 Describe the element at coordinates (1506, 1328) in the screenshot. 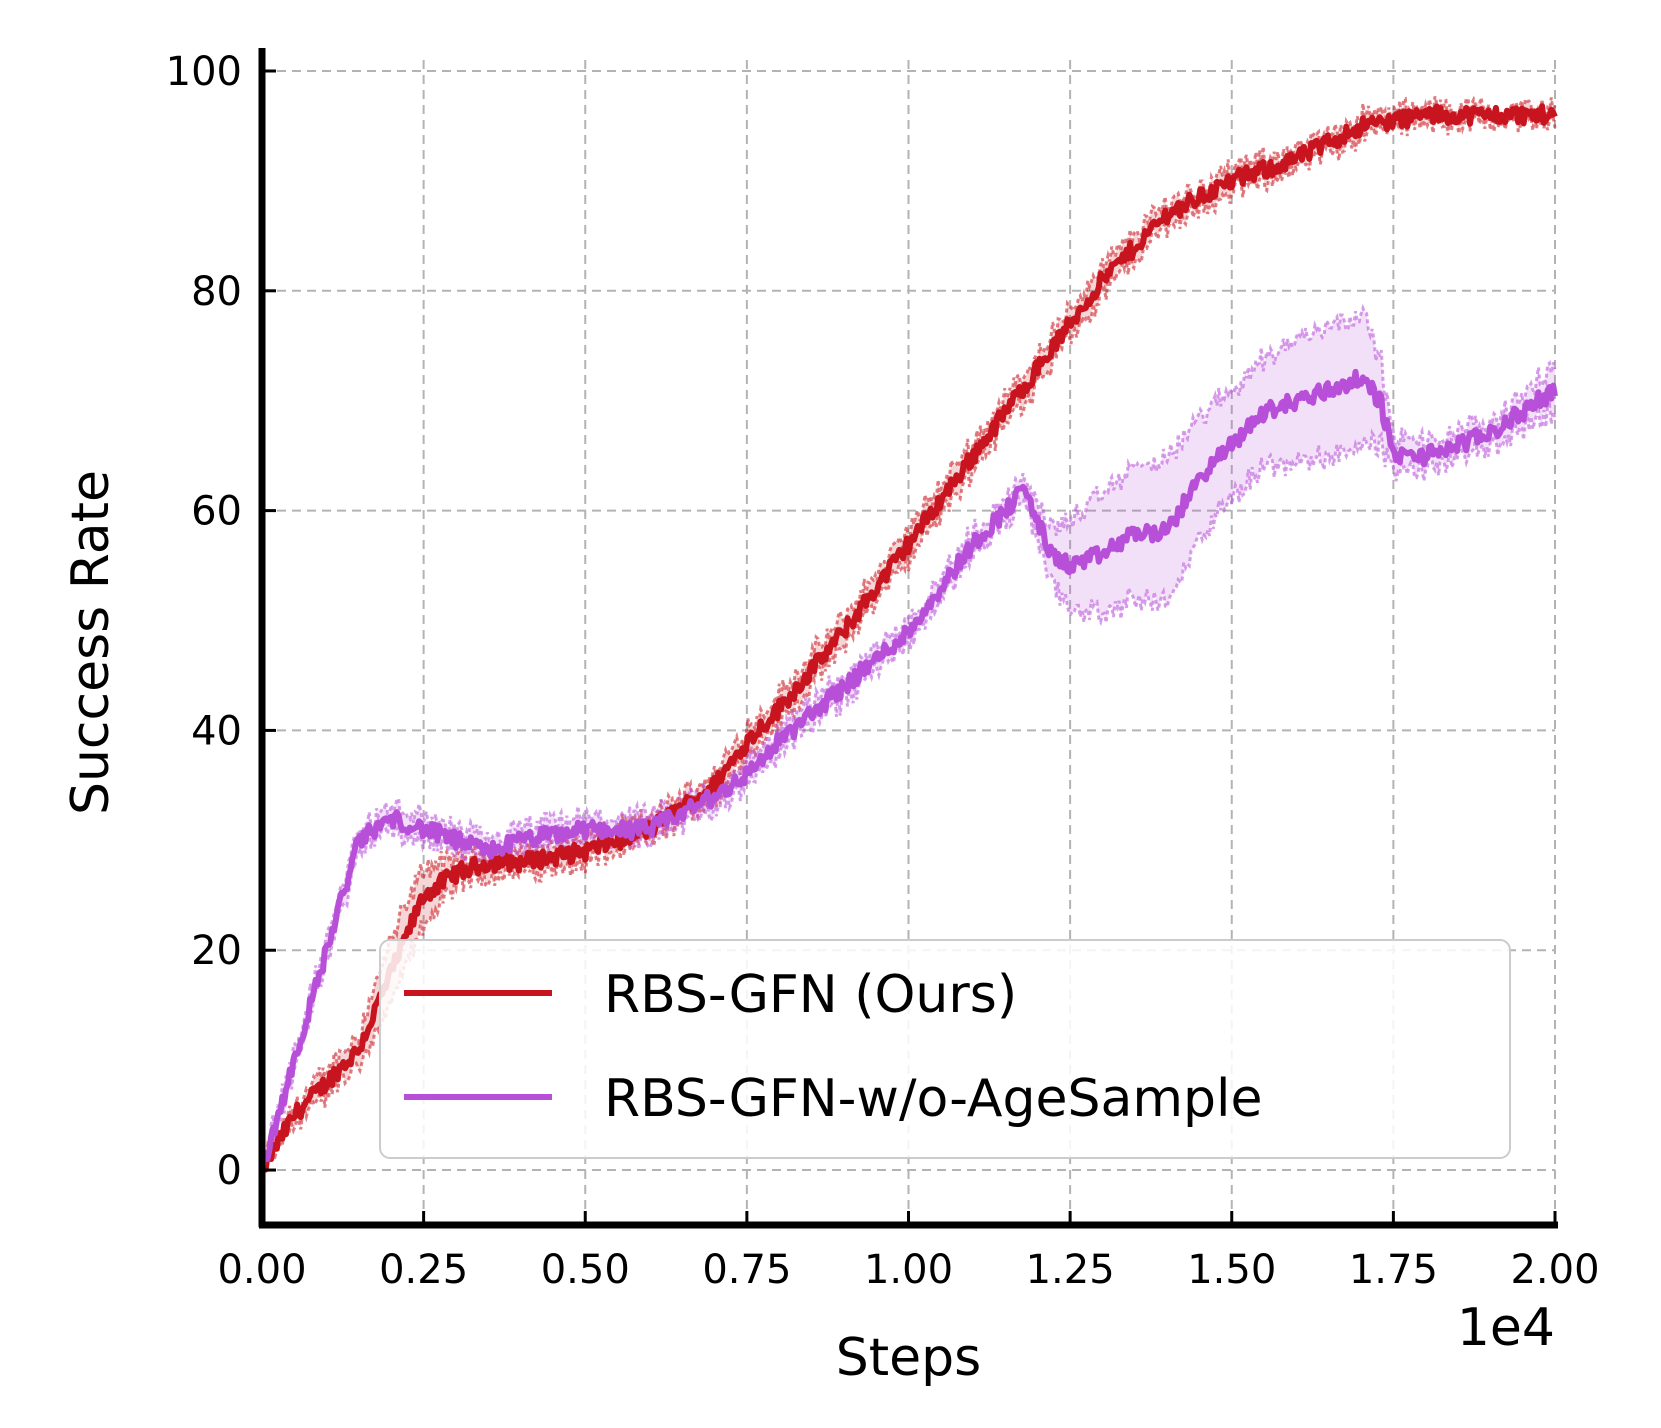

I see `x-axis-offset-text: 1e4` at that location.